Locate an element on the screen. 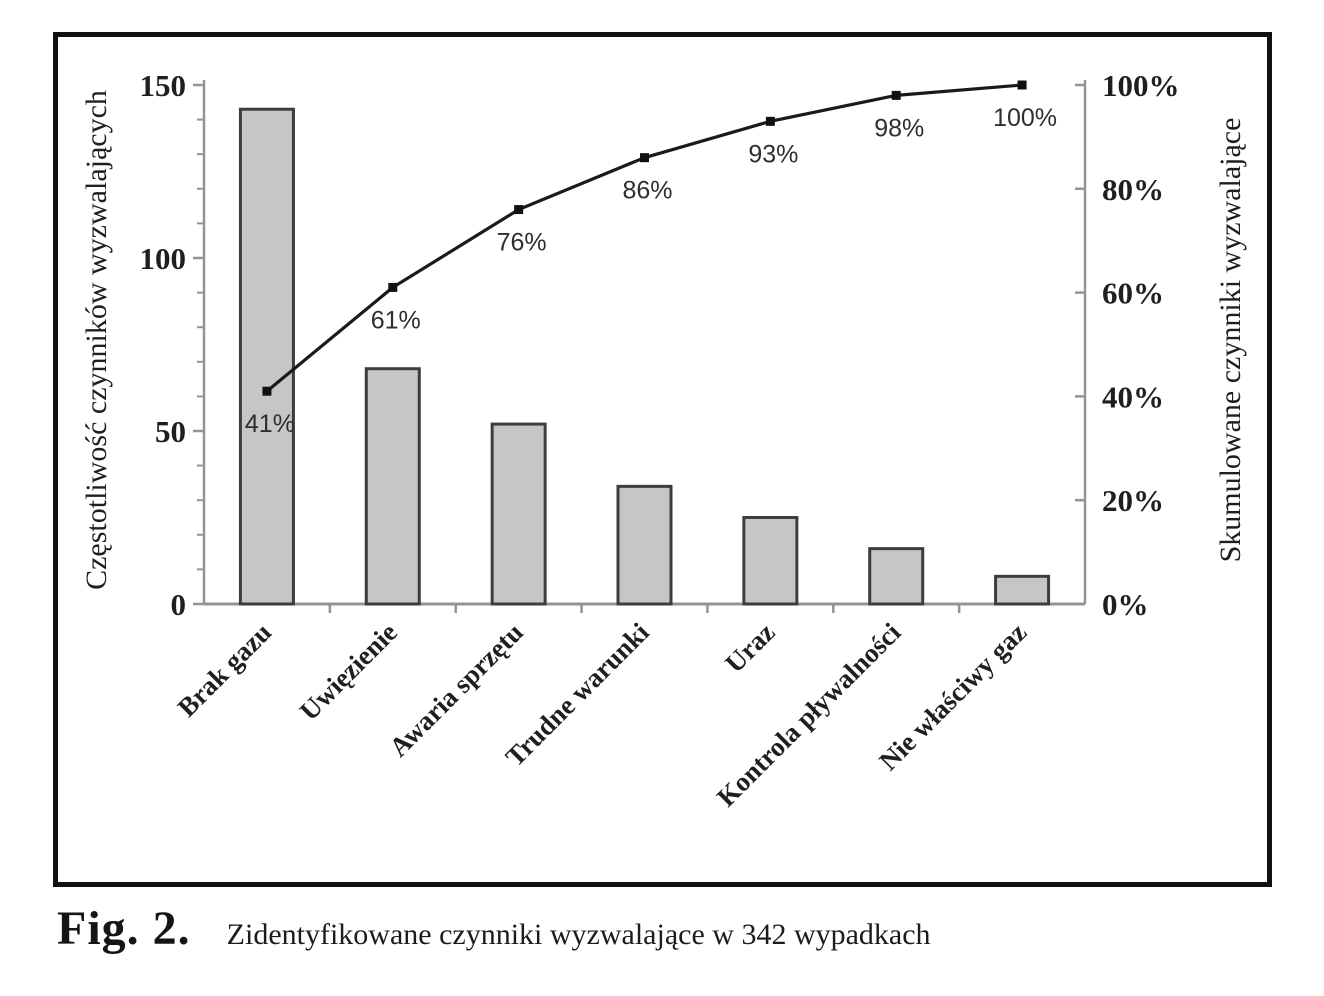 The image size is (1324, 996). cumulative-percent-label: 93% is located at coordinates (773, 154).